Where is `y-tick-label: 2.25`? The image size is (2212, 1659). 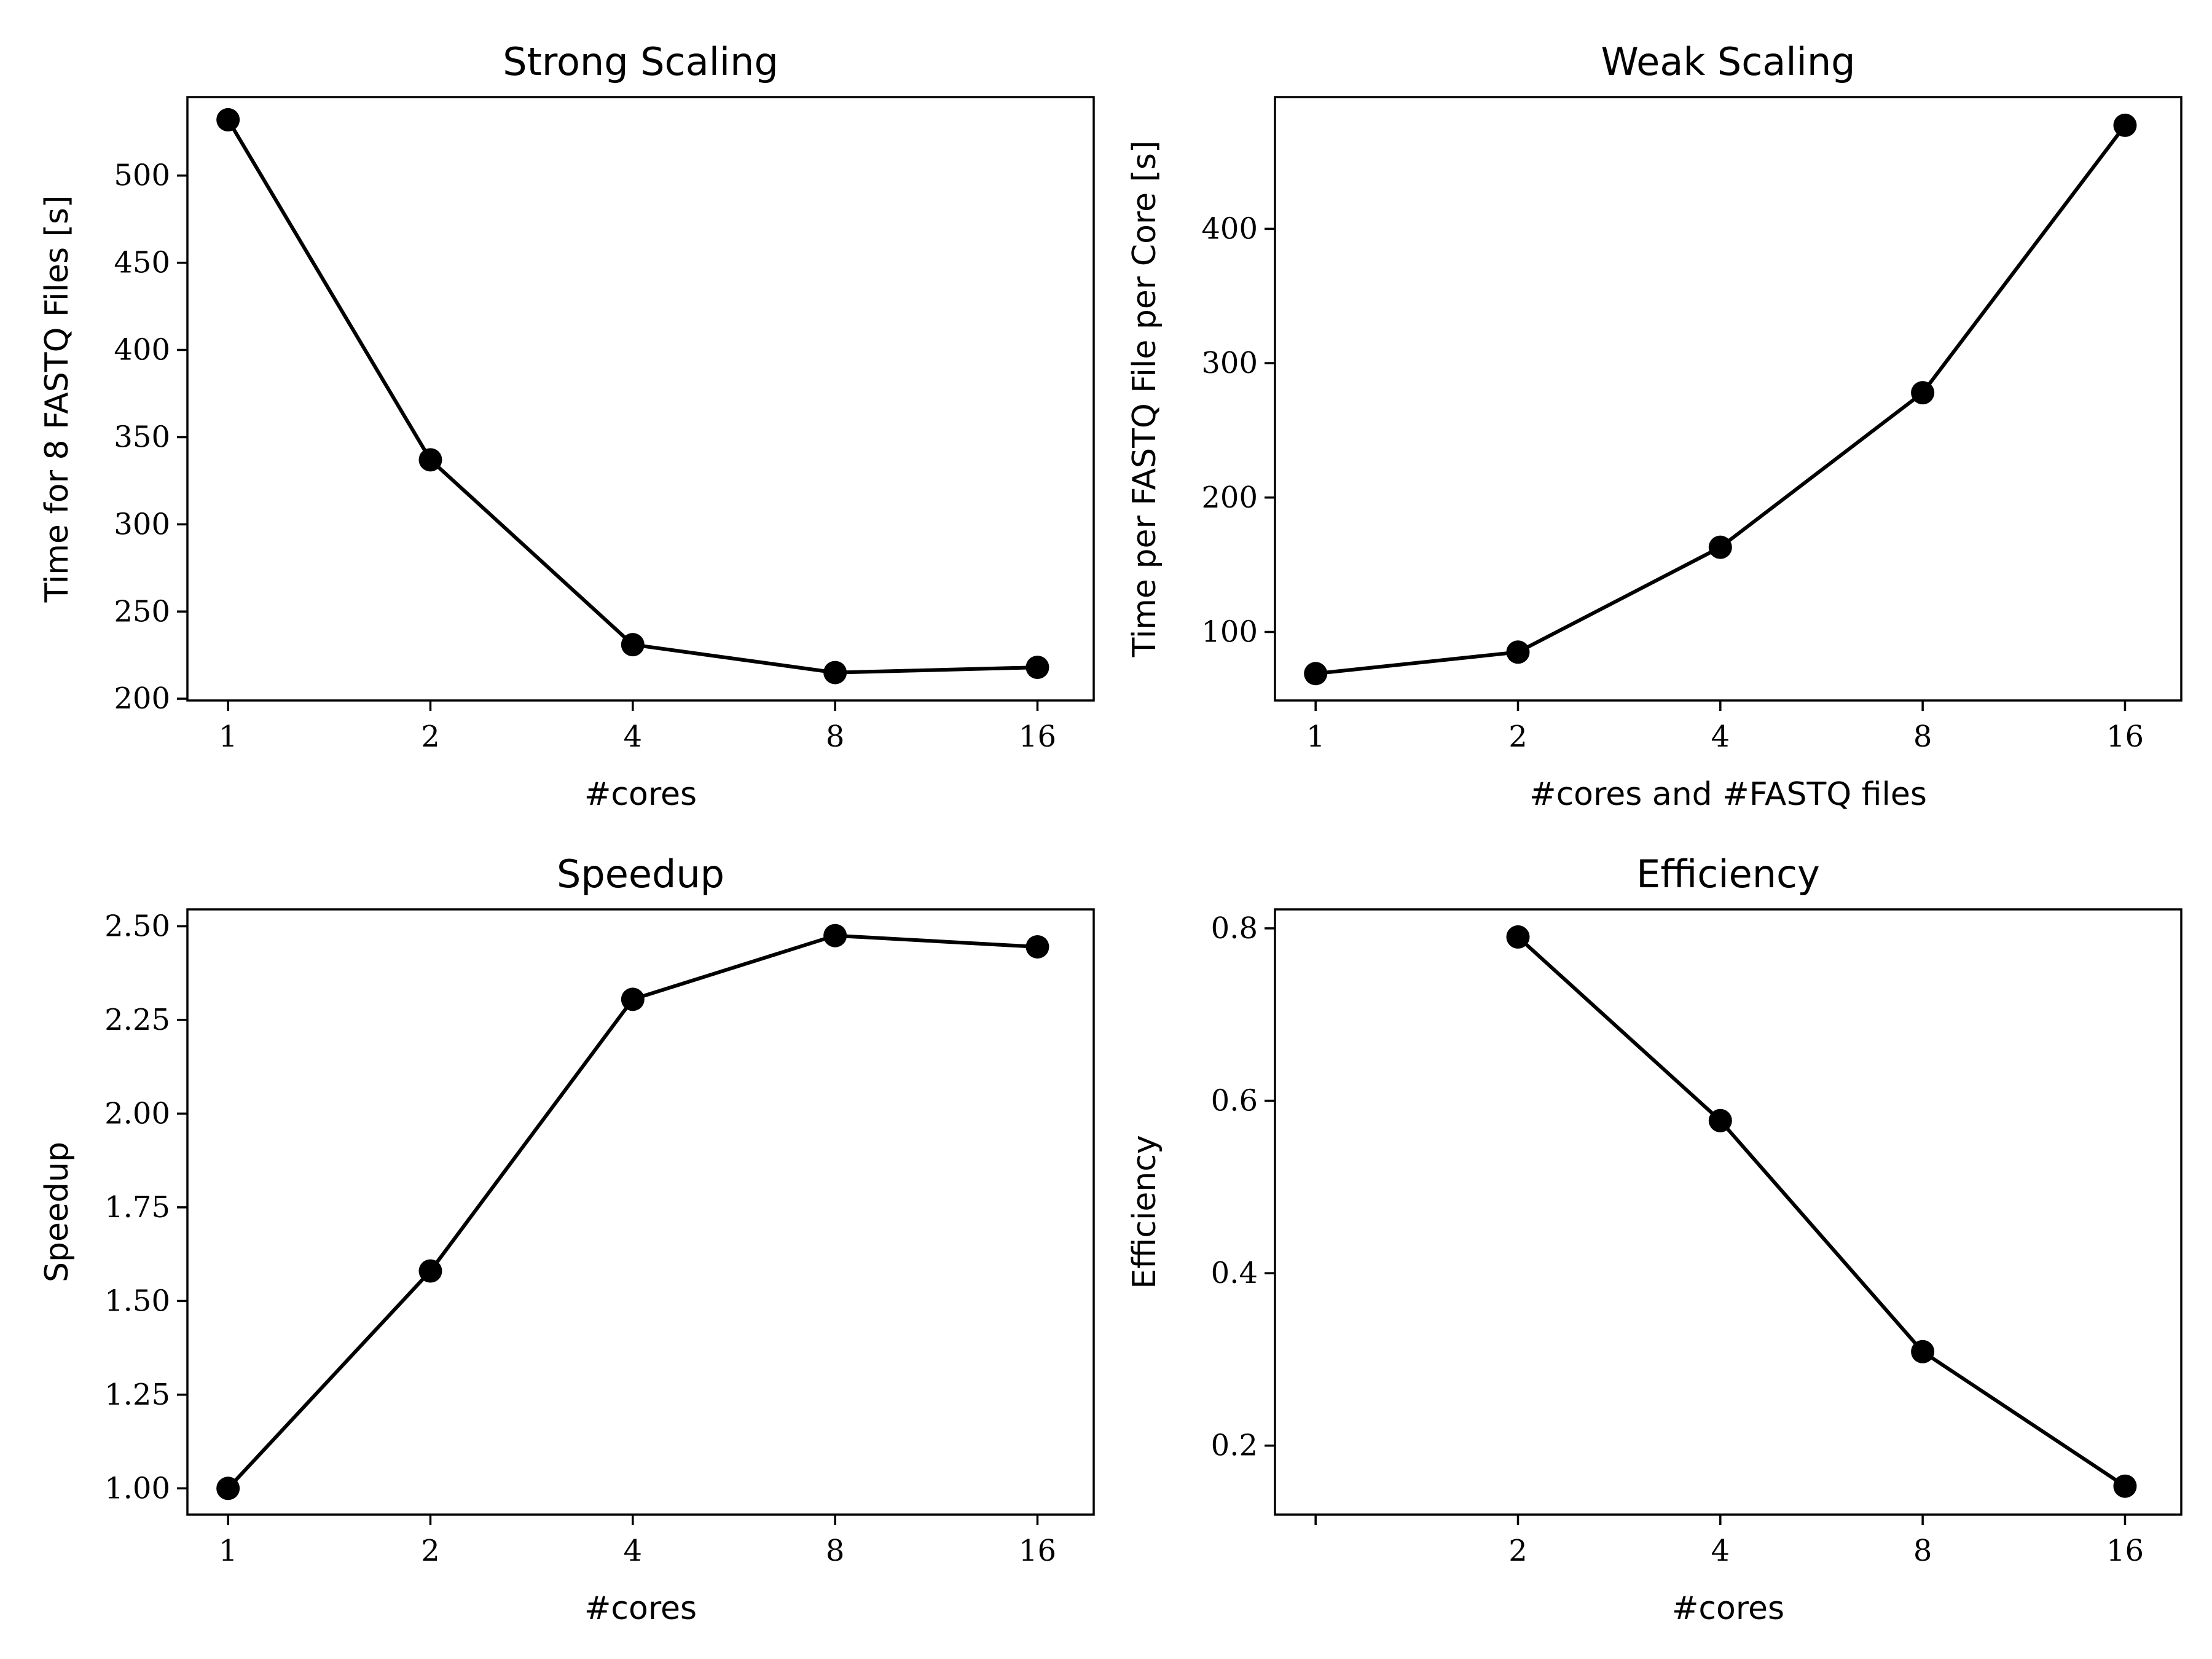 y-tick-label: 2.25 is located at coordinates (137, 1020).